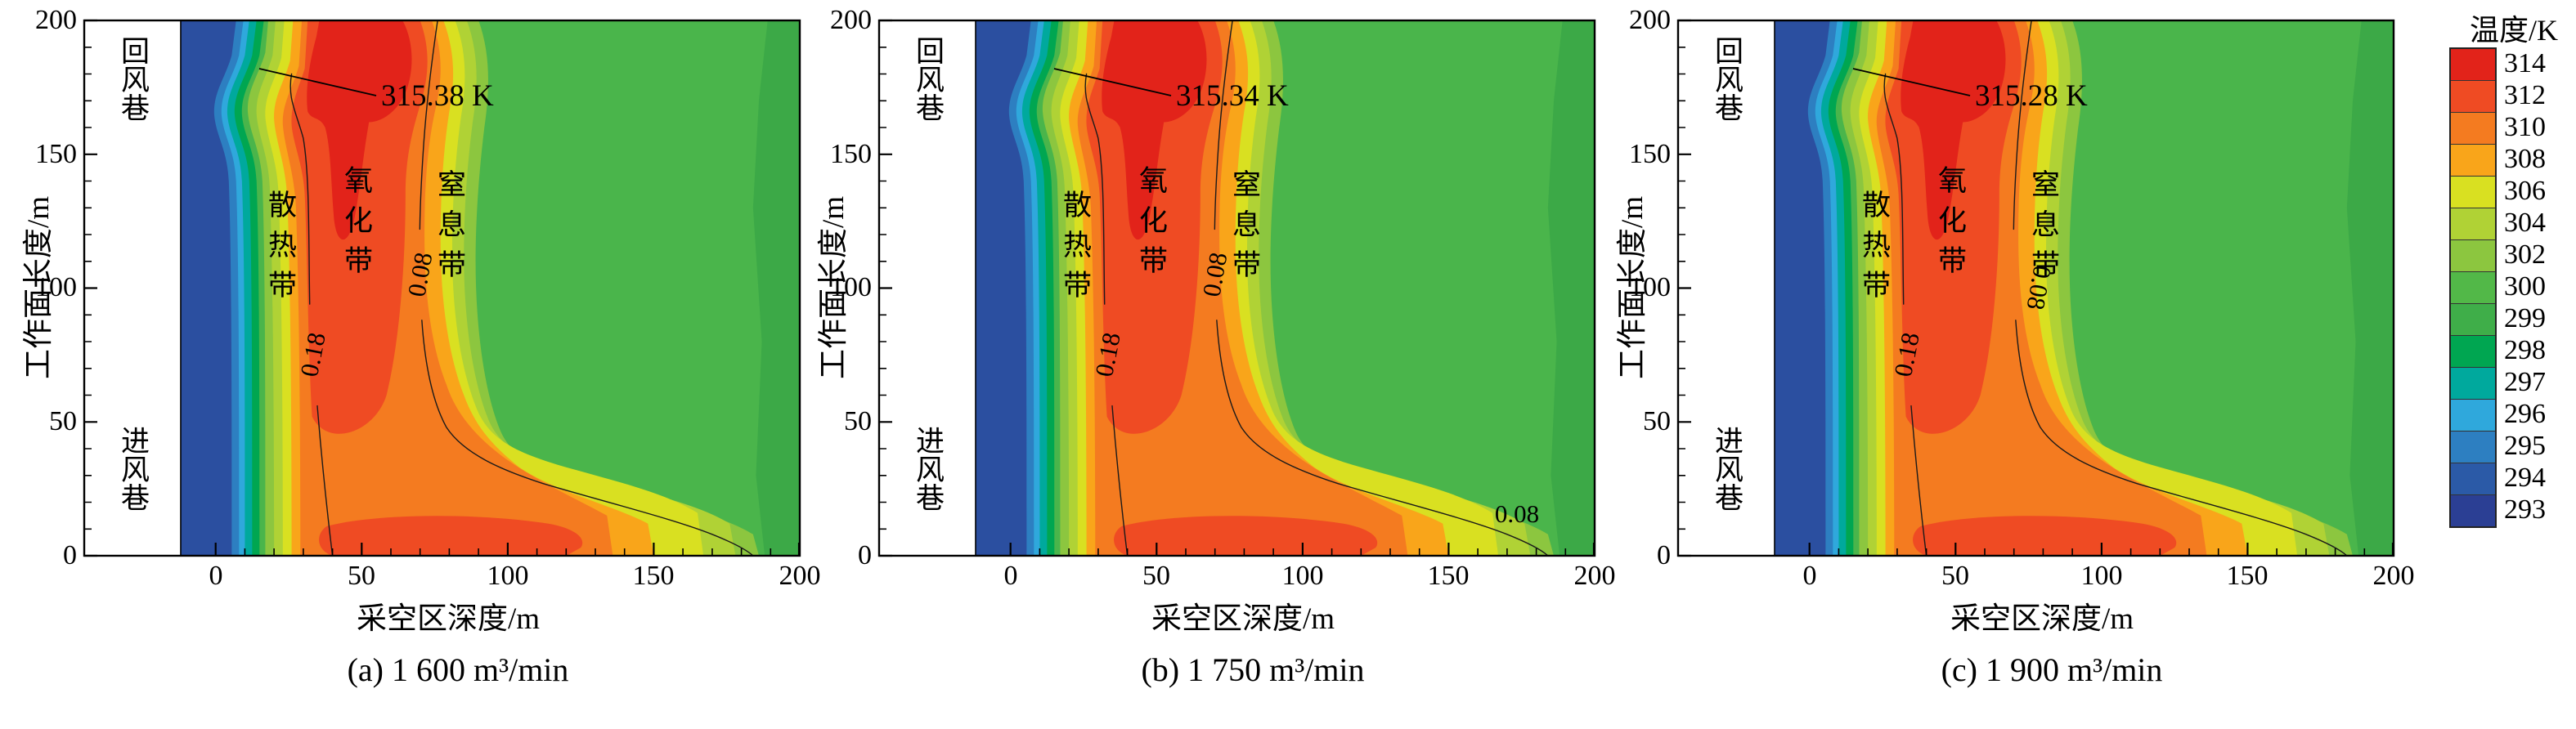  Describe the element at coordinates (2525, 159) in the screenshot. I see `colorbar-tick-label: 308` at that location.